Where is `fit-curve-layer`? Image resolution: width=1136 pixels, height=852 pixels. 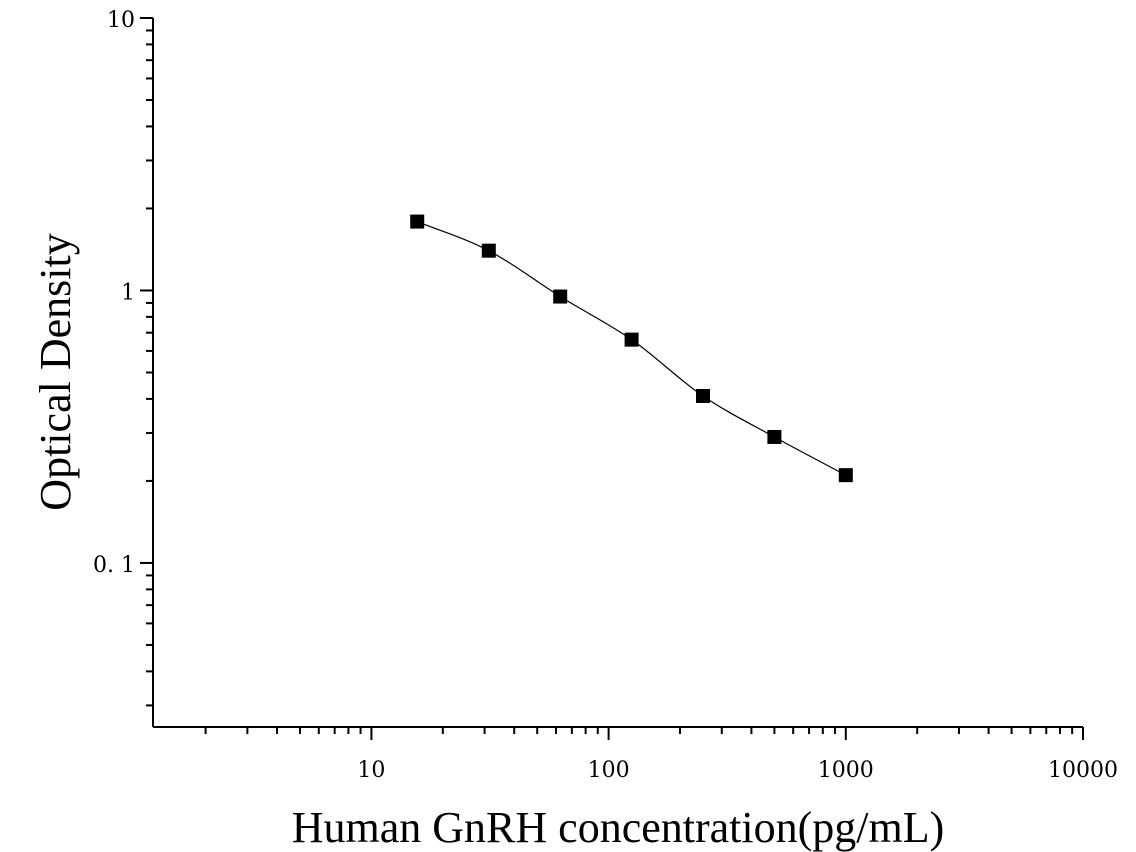
fit-curve-layer is located at coordinates (631, 348).